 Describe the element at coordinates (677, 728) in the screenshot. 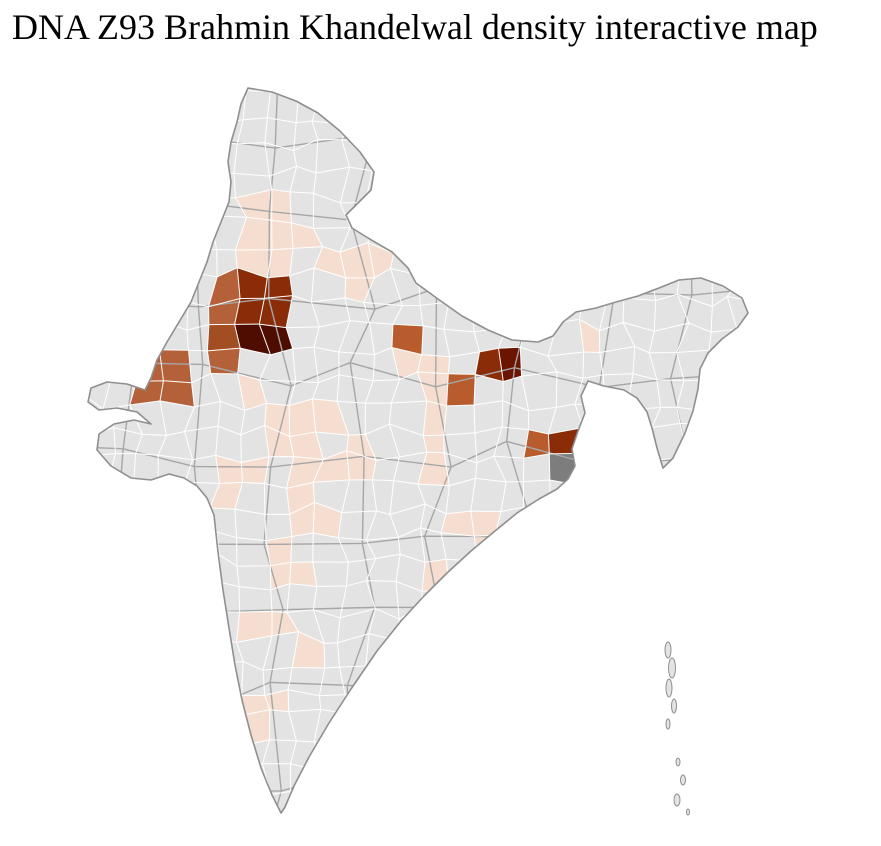

I see `andaman-nicobar-islands` at that location.